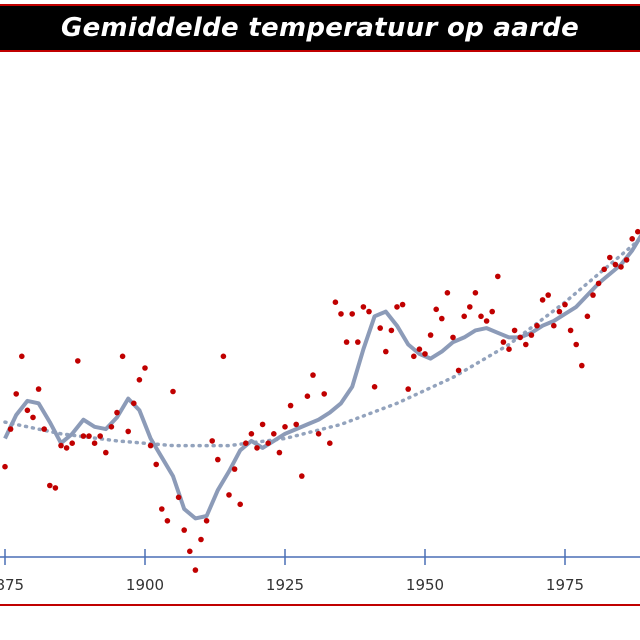  I want to click on x-axis: 1875 1900 1925 1950 1975, so click(320, 571).